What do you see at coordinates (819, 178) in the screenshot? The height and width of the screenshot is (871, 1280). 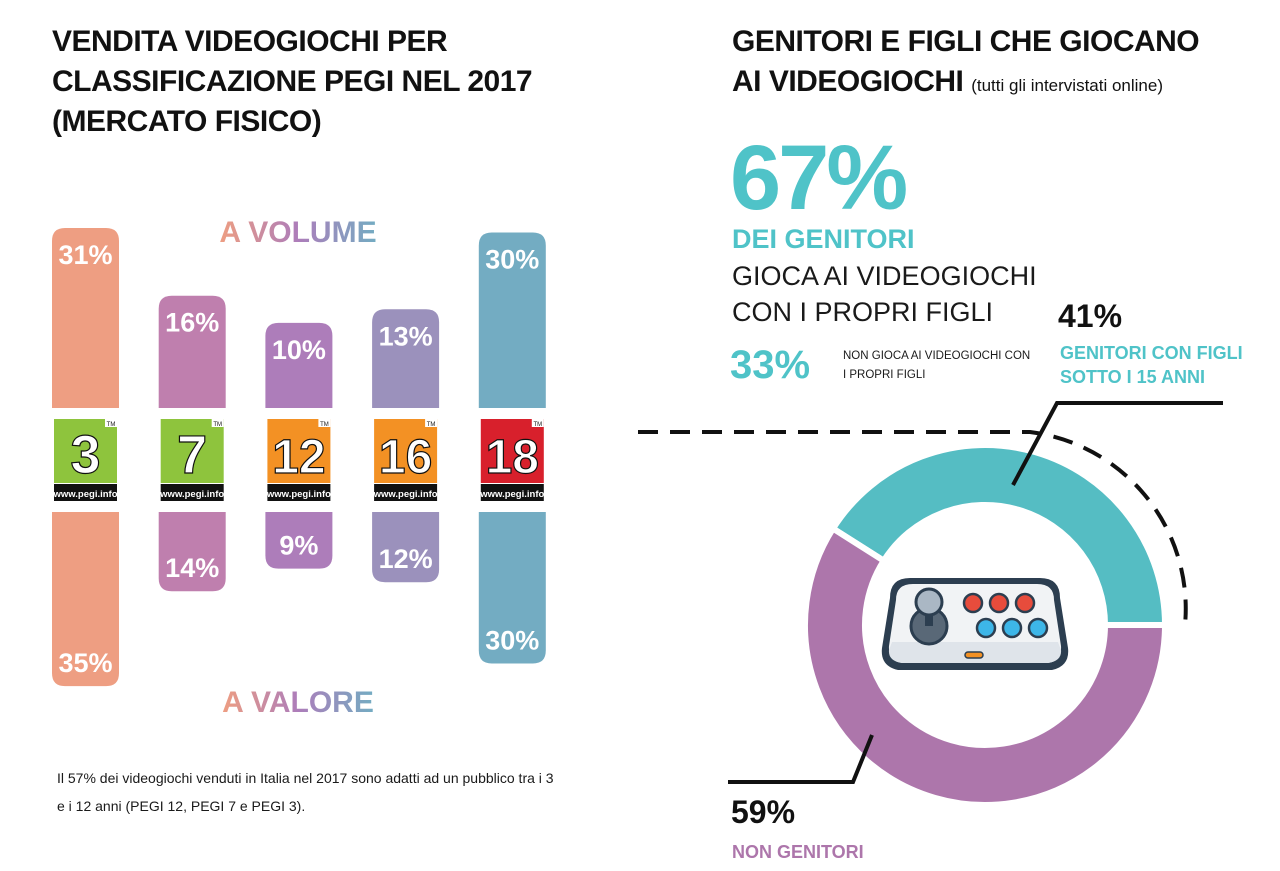 I see `big-percentage: 67%` at bounding box center [819, 178].